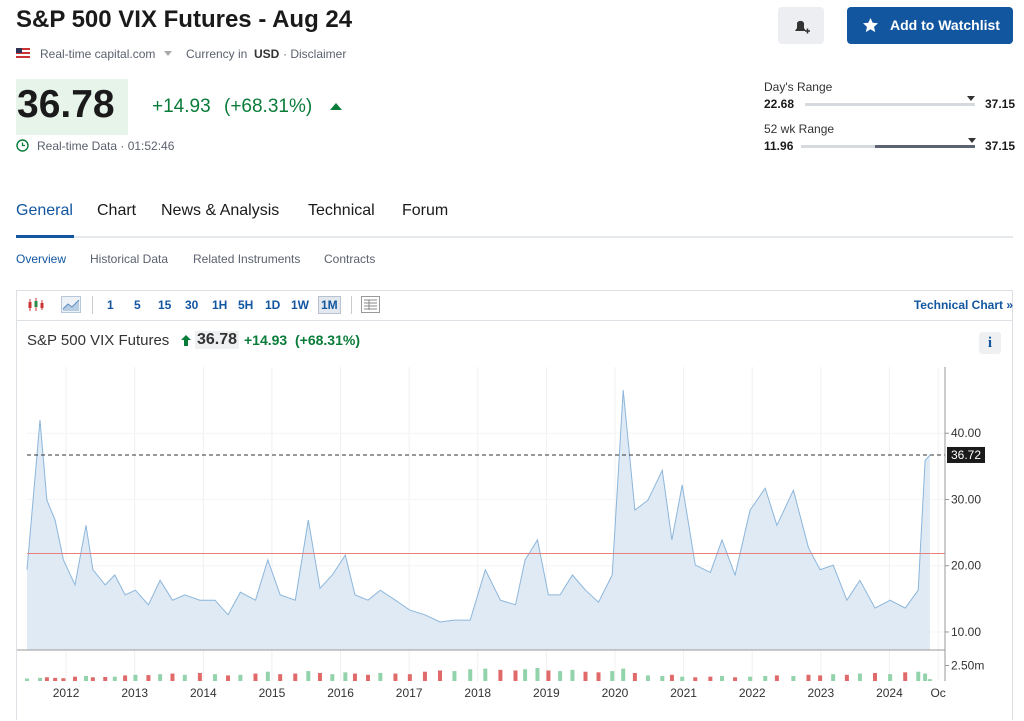  I want to click on watchlist-button: Add to Watchlist, so click(930, 25).